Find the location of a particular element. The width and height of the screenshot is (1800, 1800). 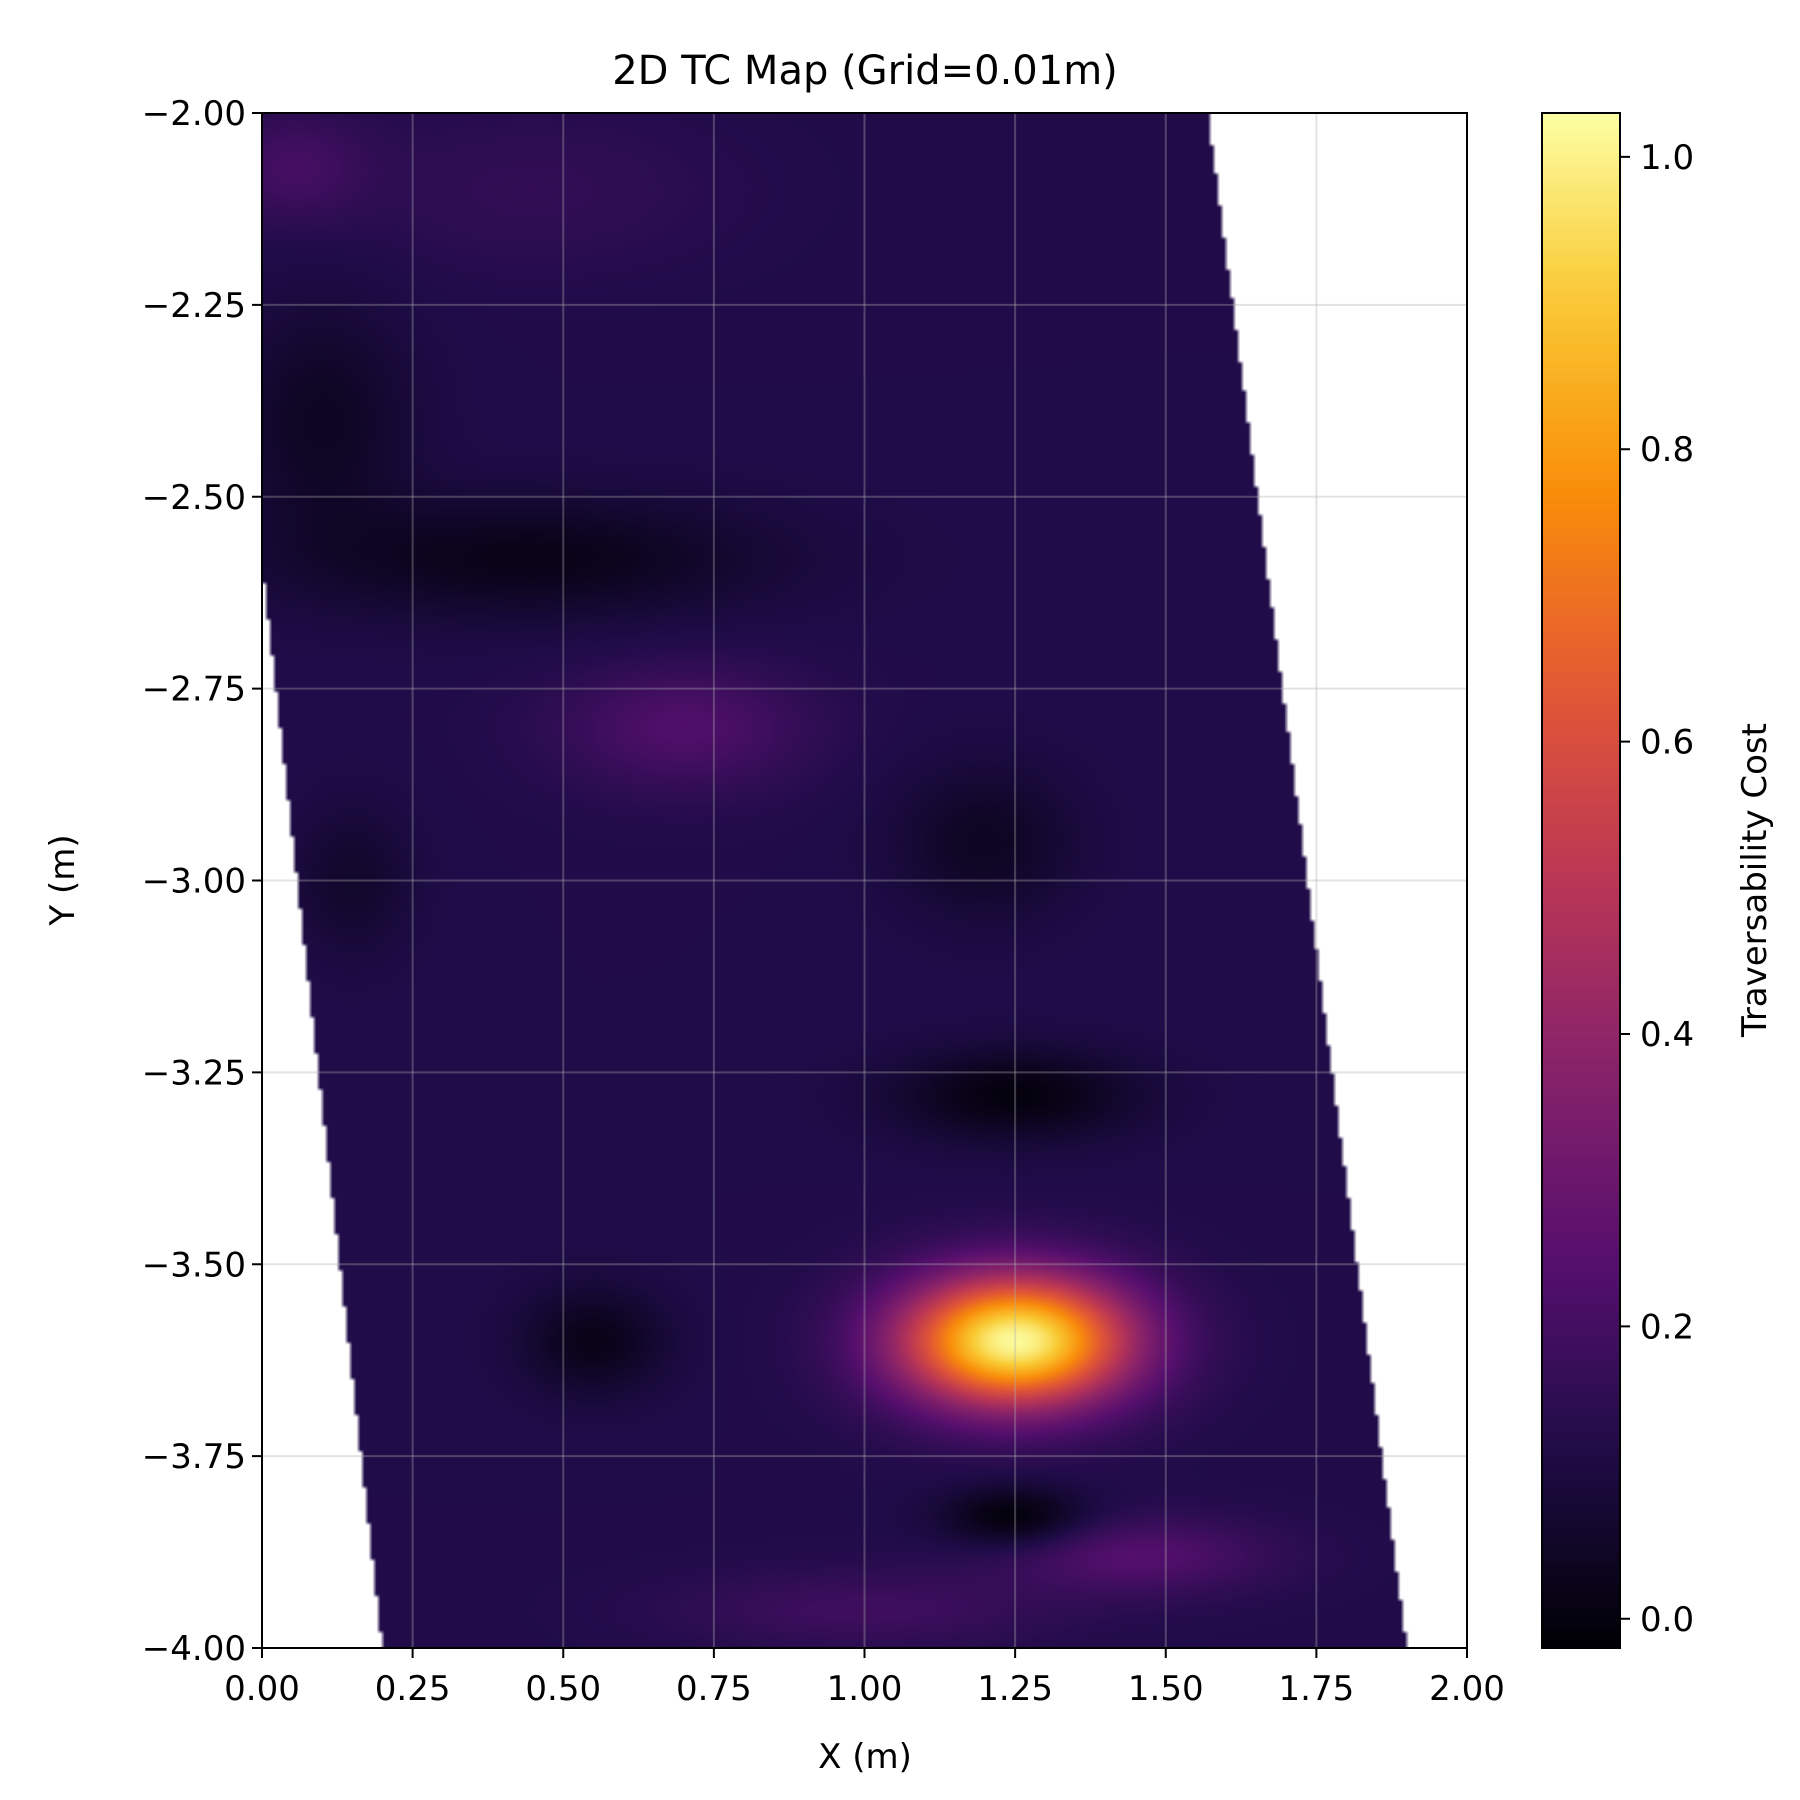

colorbar-tick-label: 0.8 is located at coordinates (1667, 450).